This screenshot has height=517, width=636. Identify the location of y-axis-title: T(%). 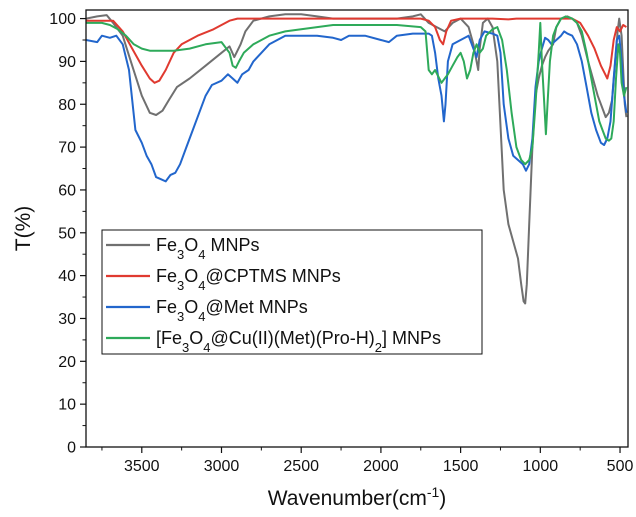
(23, 229).